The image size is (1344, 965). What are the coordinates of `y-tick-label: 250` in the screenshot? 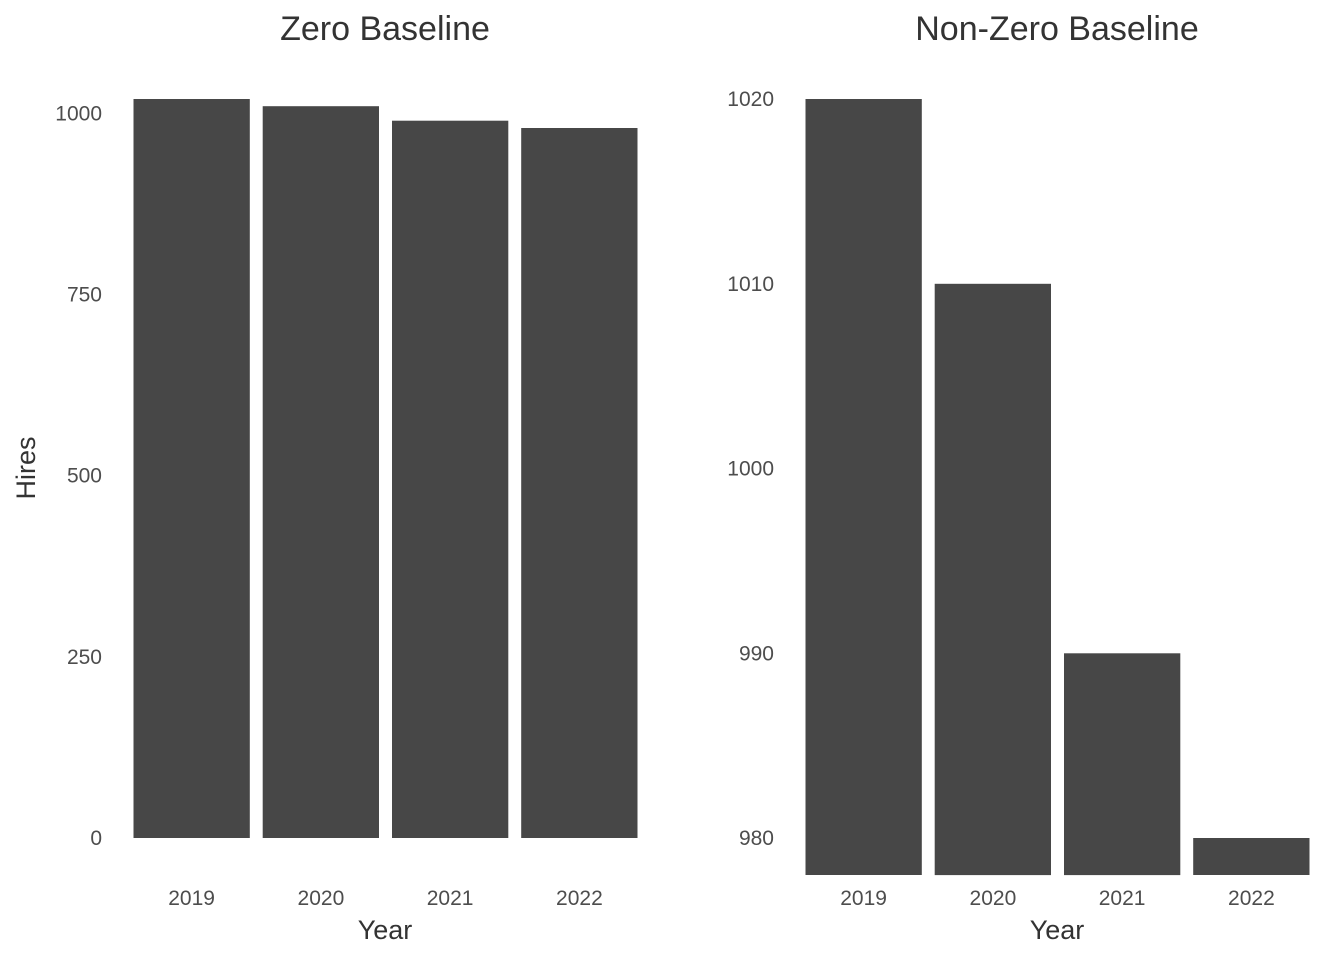 It's located at (84, 657).